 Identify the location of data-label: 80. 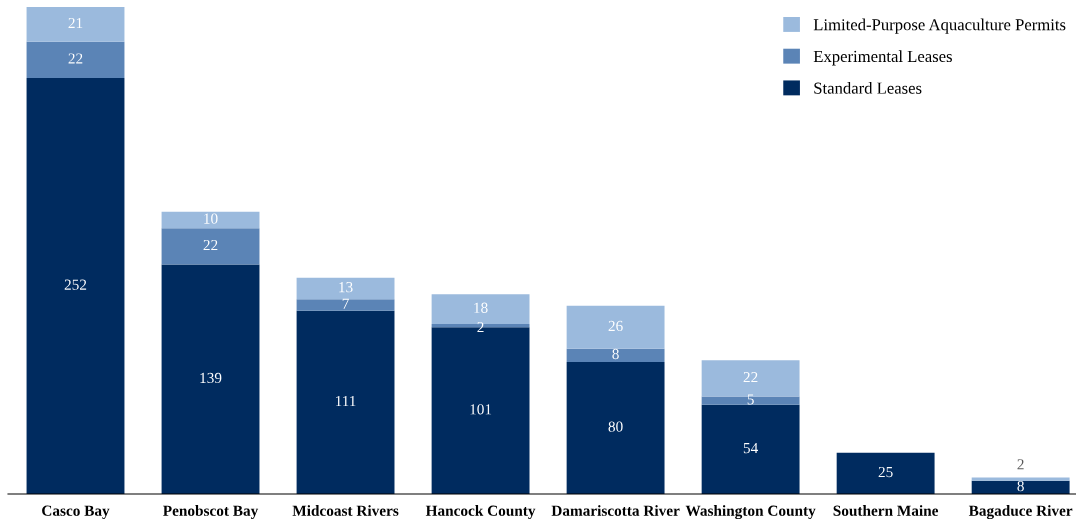
(615, 426).